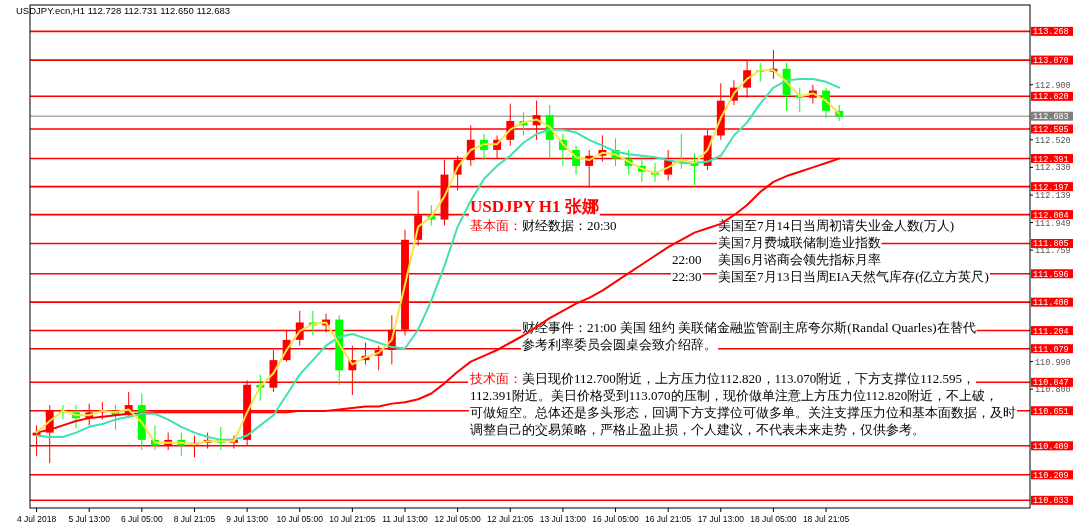 This screenshot has width=1080, height=527. I want to click on annotation: 调整自己的交易策略，严格止盈止损，个人建议，不代表未来走势，仅供参考。, so click(697, 429).